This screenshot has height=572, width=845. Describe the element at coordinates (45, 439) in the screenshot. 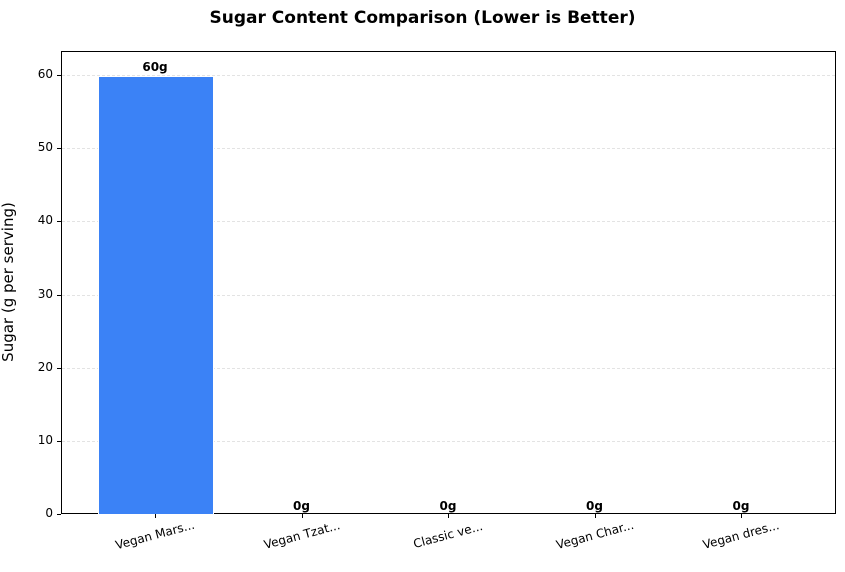

I see `y-tick-label: 10` at that location.